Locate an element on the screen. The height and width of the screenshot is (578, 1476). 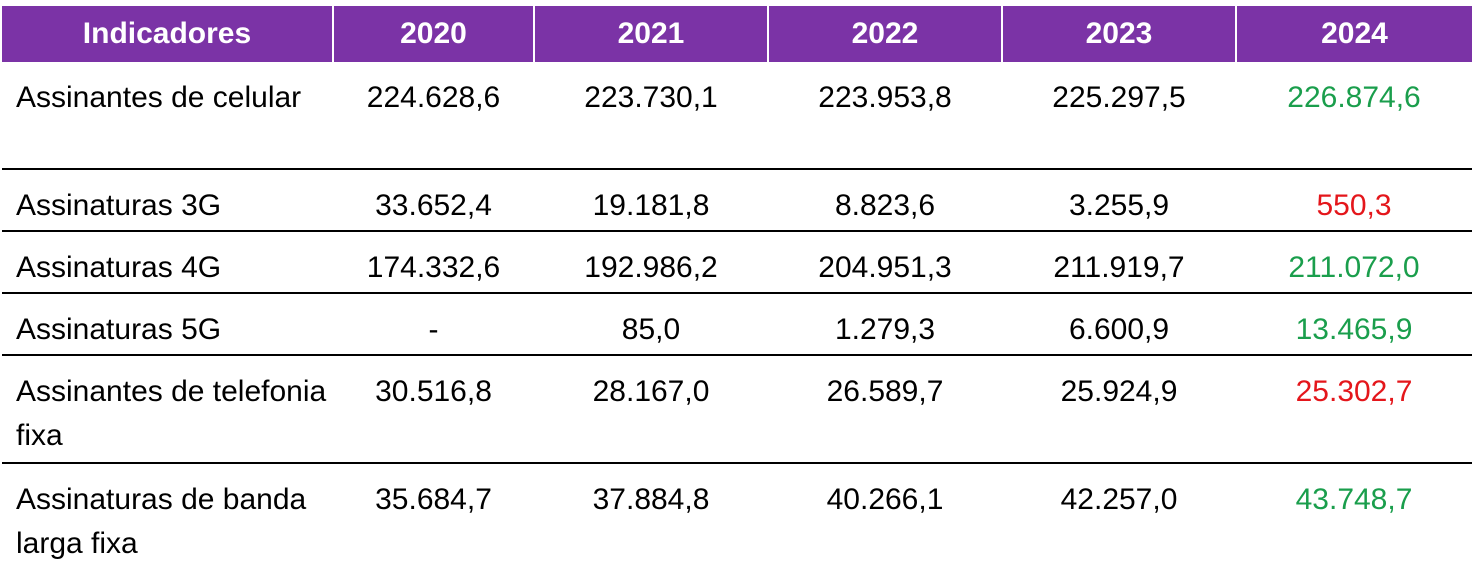
cell-2023: 3.255,9 is located at coordinates (1119, 200).